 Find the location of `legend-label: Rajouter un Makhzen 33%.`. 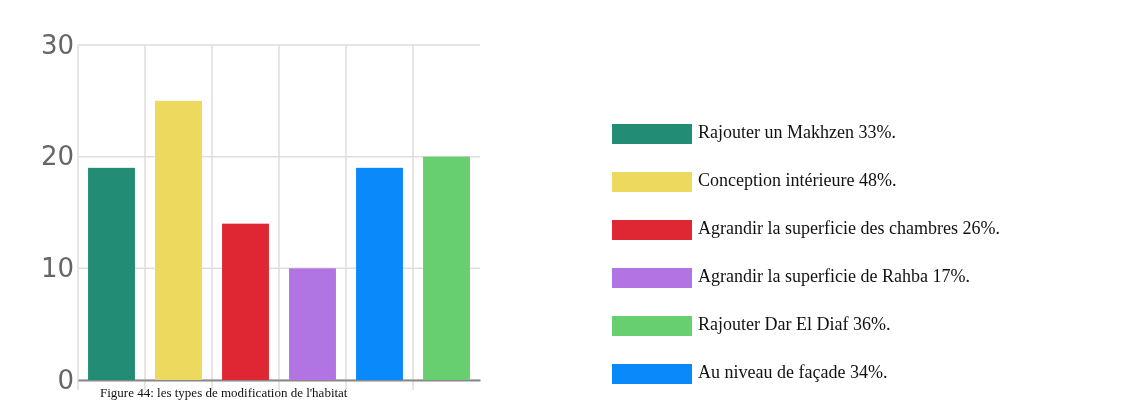

legend-label: Rajouter un Makhzen 33%. is located at coordinates (797, 132).